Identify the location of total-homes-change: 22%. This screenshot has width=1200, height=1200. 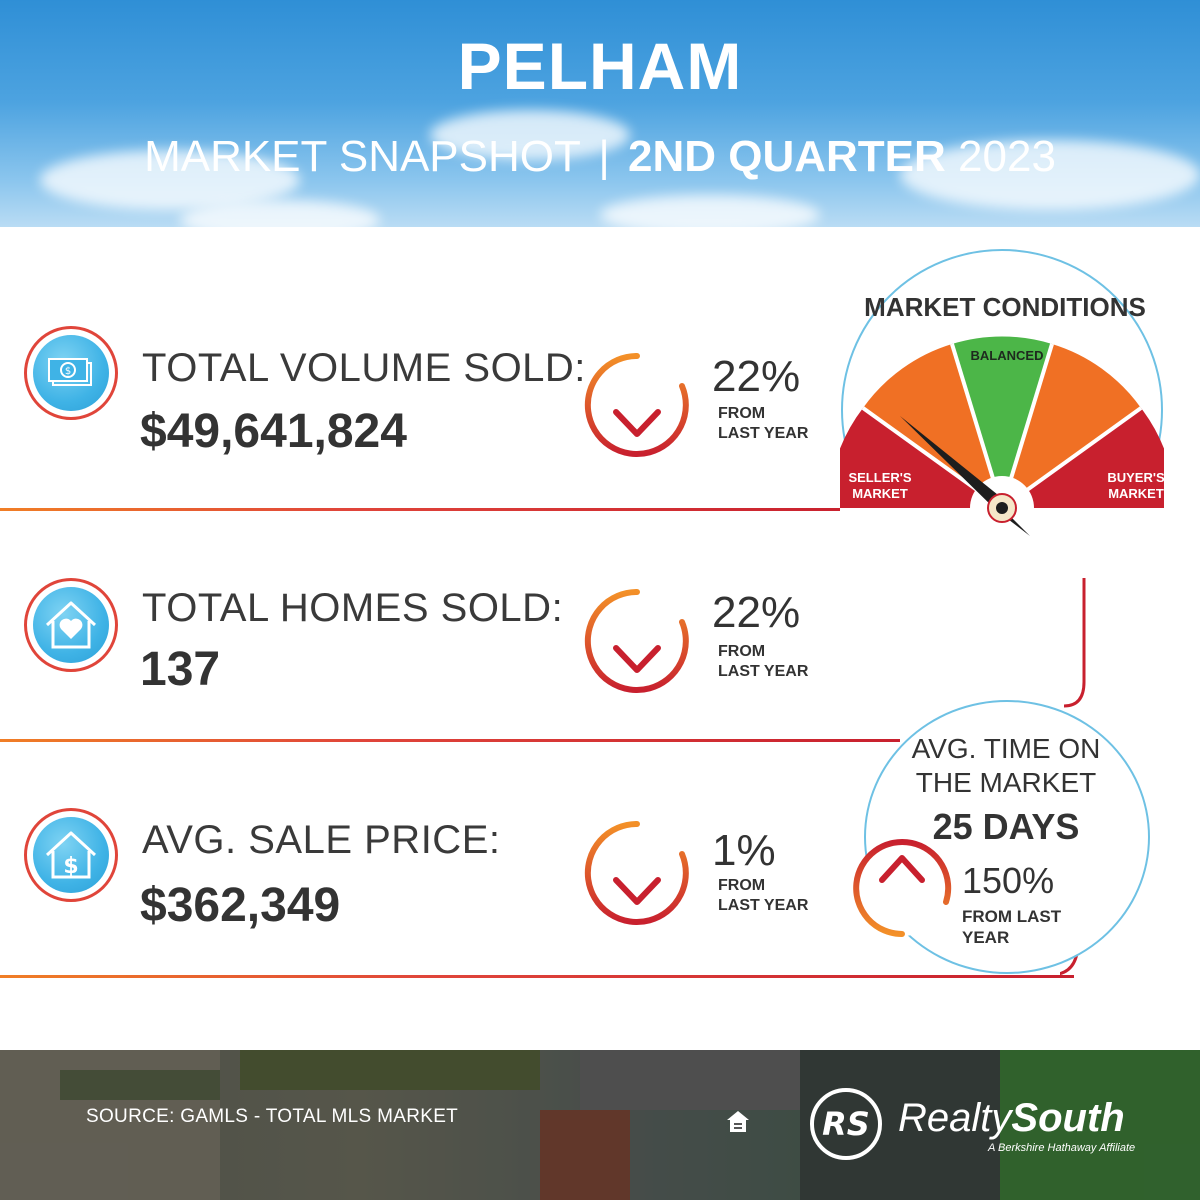
(756, 612).